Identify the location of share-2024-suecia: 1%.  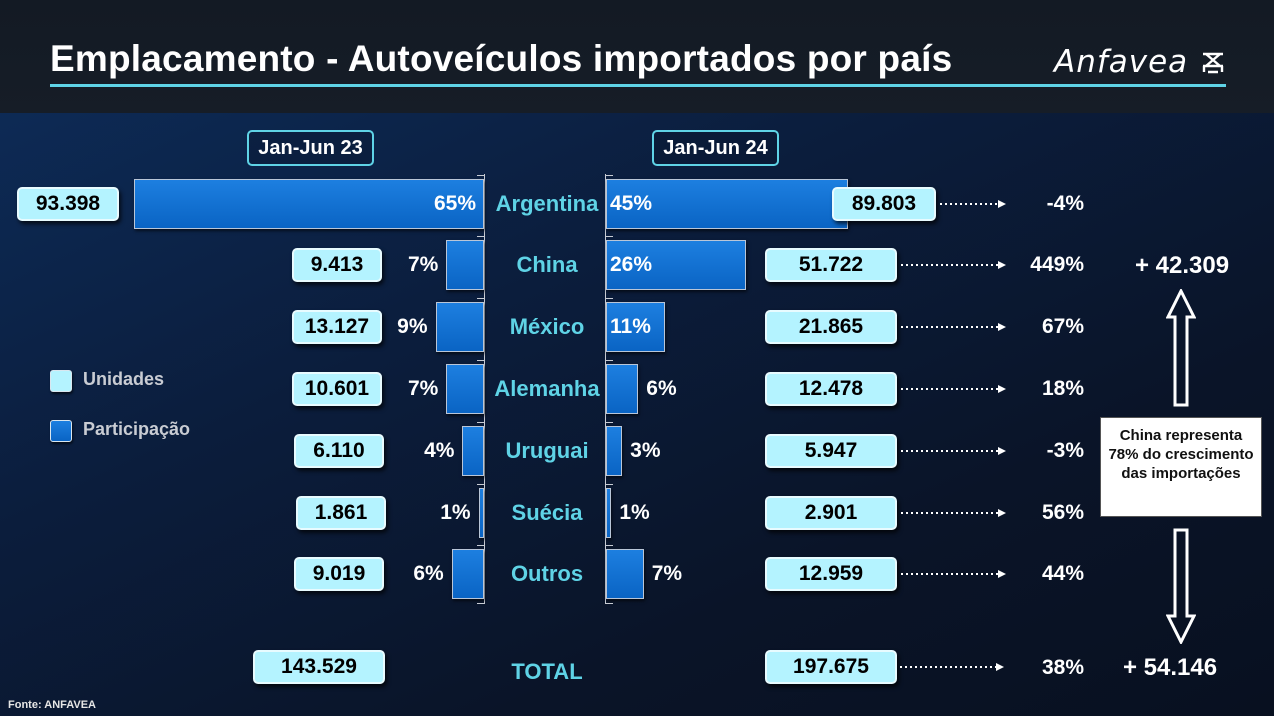
(634, 512).